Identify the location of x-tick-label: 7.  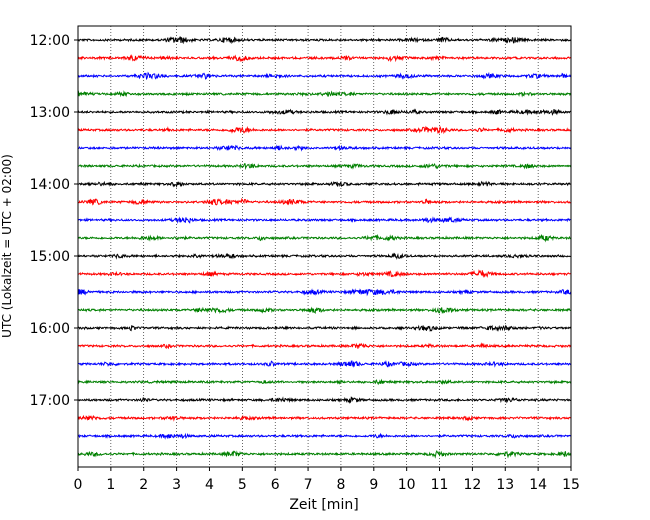
(308, 485).